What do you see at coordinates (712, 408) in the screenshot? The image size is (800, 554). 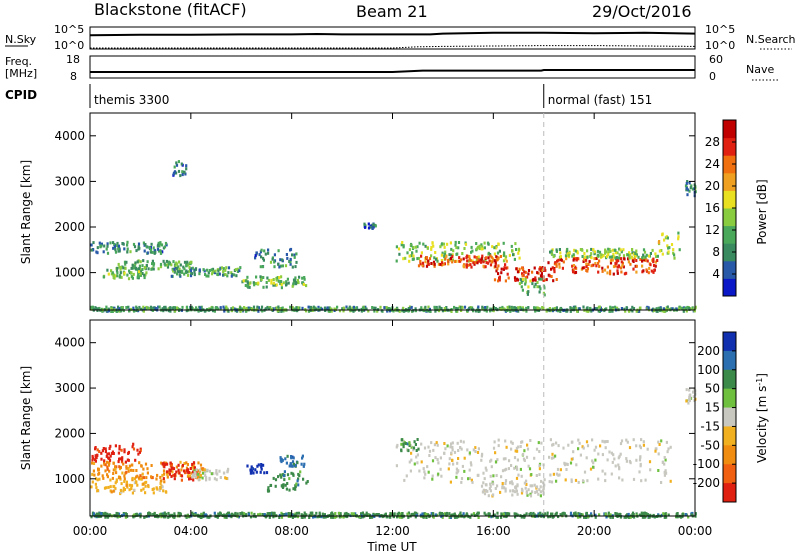 I see `velocity-colorbar-tick-label: 15` at bounding box center [712, 408].